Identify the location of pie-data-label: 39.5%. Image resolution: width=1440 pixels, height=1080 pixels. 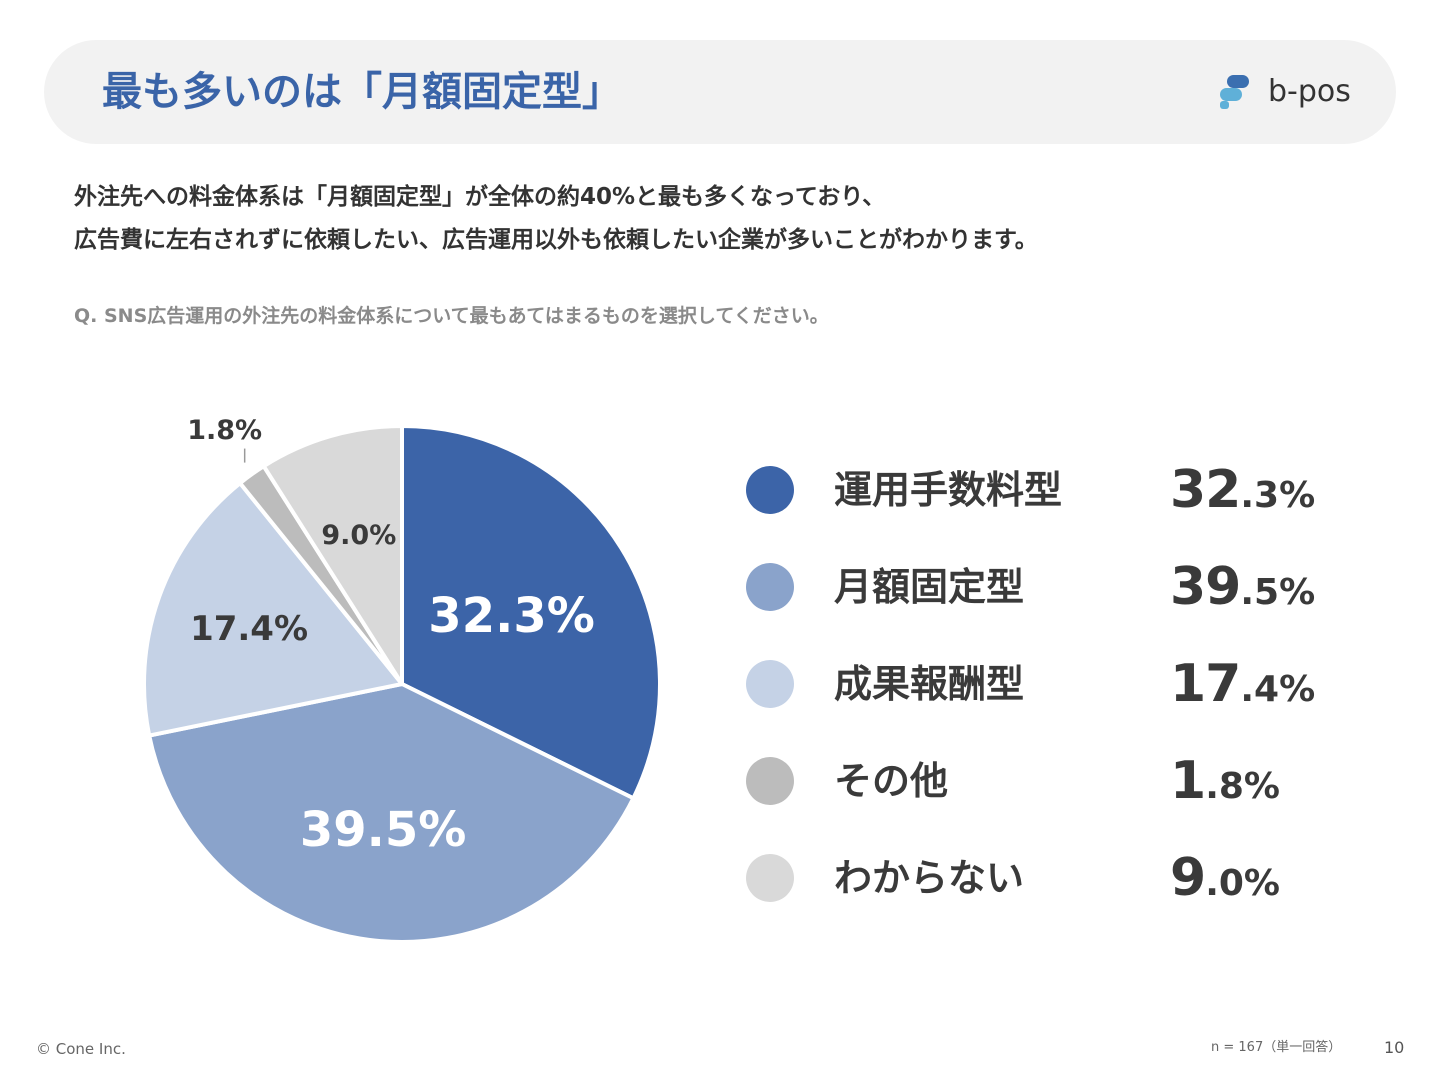
(383, 830).